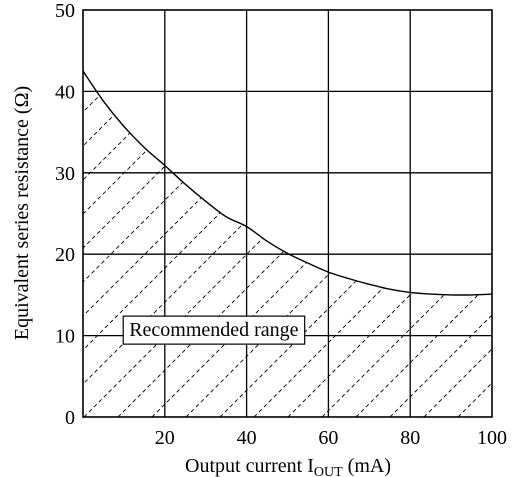 The height and width of the screenshot is (477, 517). I want to click on x-axis-label-unit: (mA), so click(369, 466).